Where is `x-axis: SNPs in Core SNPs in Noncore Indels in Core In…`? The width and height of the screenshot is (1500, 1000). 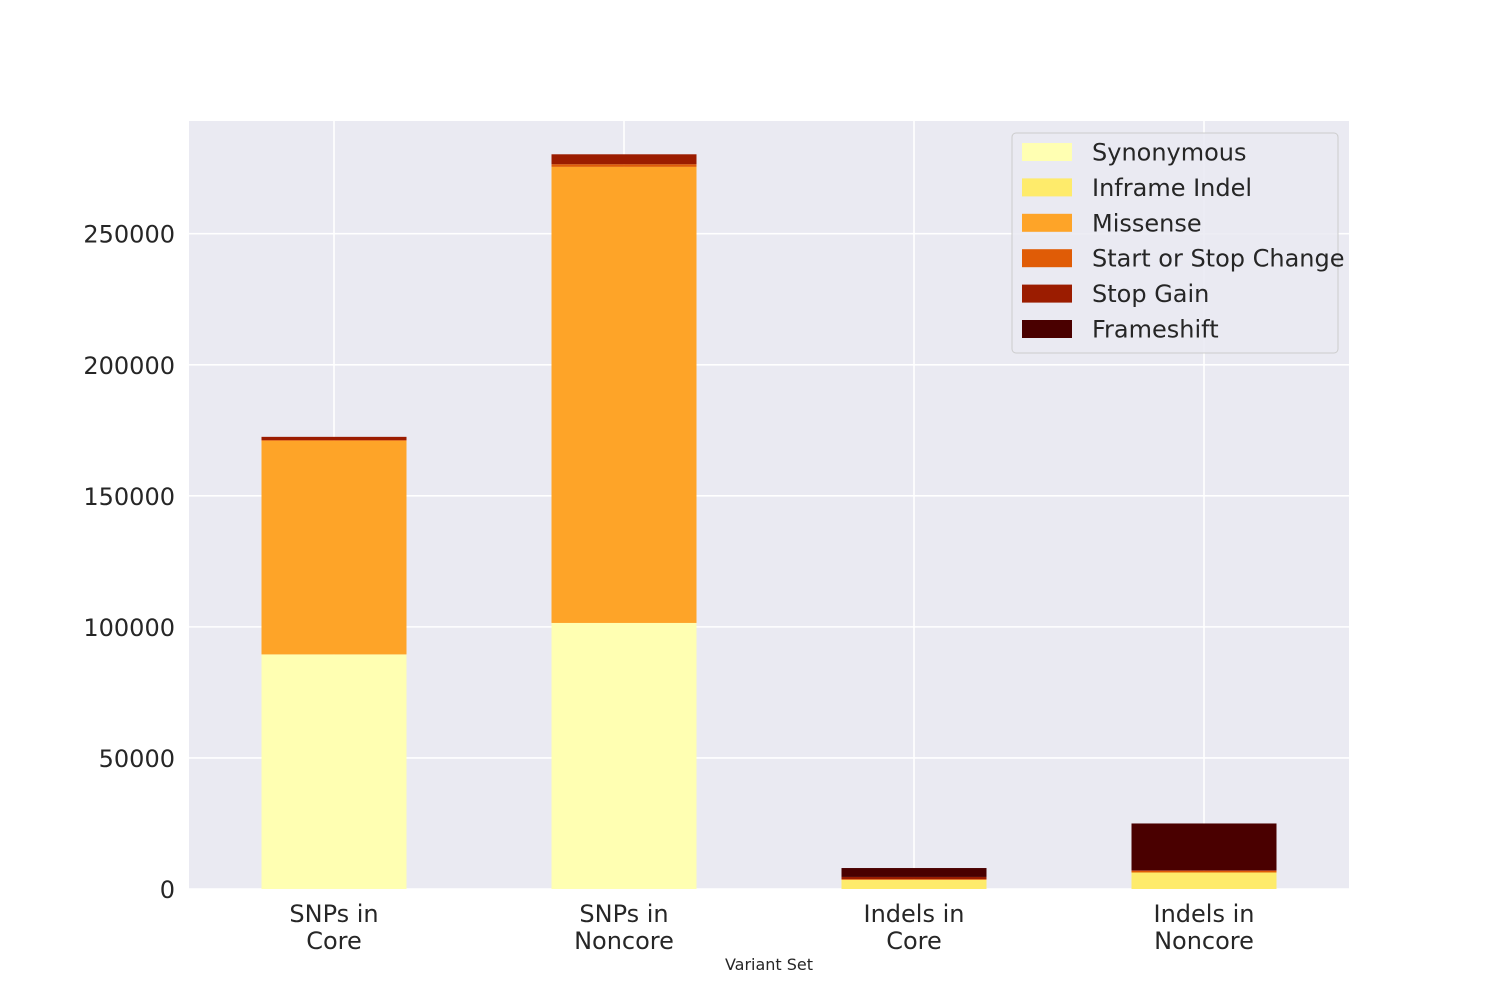 x-axis: SNPs in Core SNPs in Noncore Indels in Core In… is located at coordinates (771, 927).